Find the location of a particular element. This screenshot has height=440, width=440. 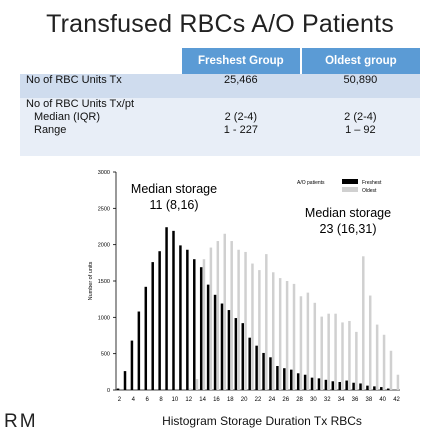

x-tick-label: 32 is located at coordinates (327, 400).